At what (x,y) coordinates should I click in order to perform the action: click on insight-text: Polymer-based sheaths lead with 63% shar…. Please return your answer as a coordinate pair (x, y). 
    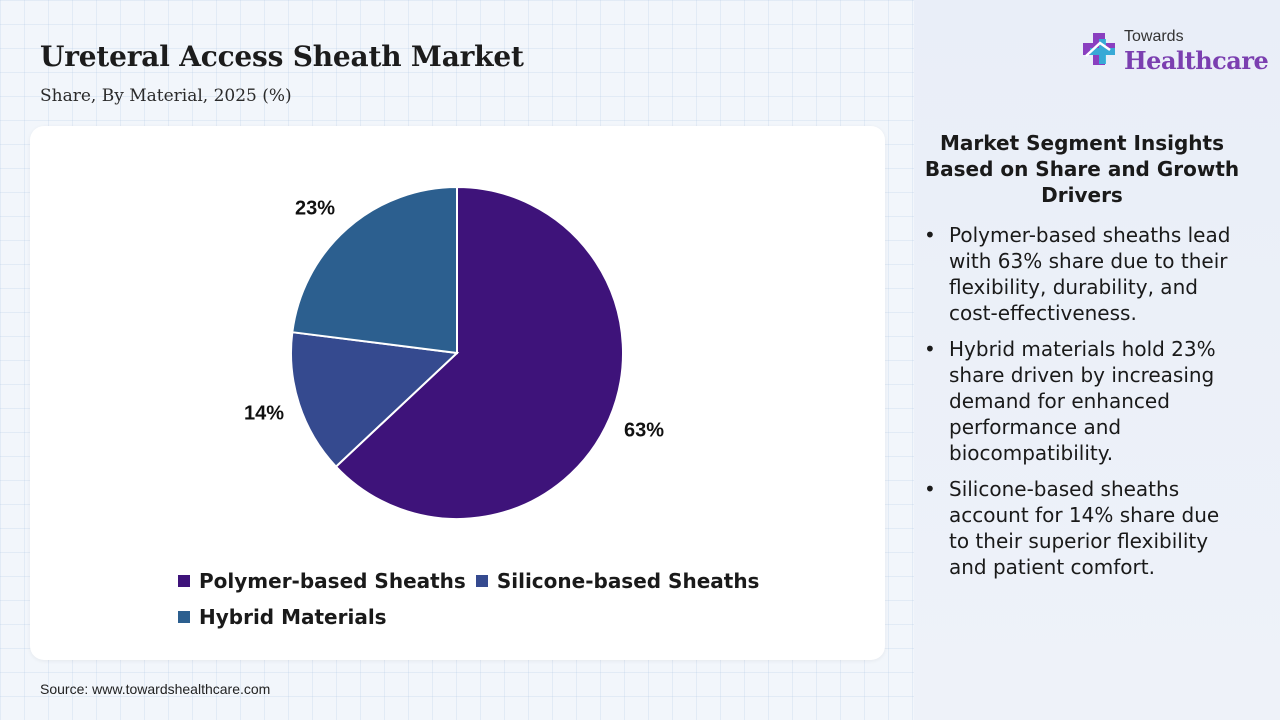
    Looking at the image, I should click on (1090, 274).